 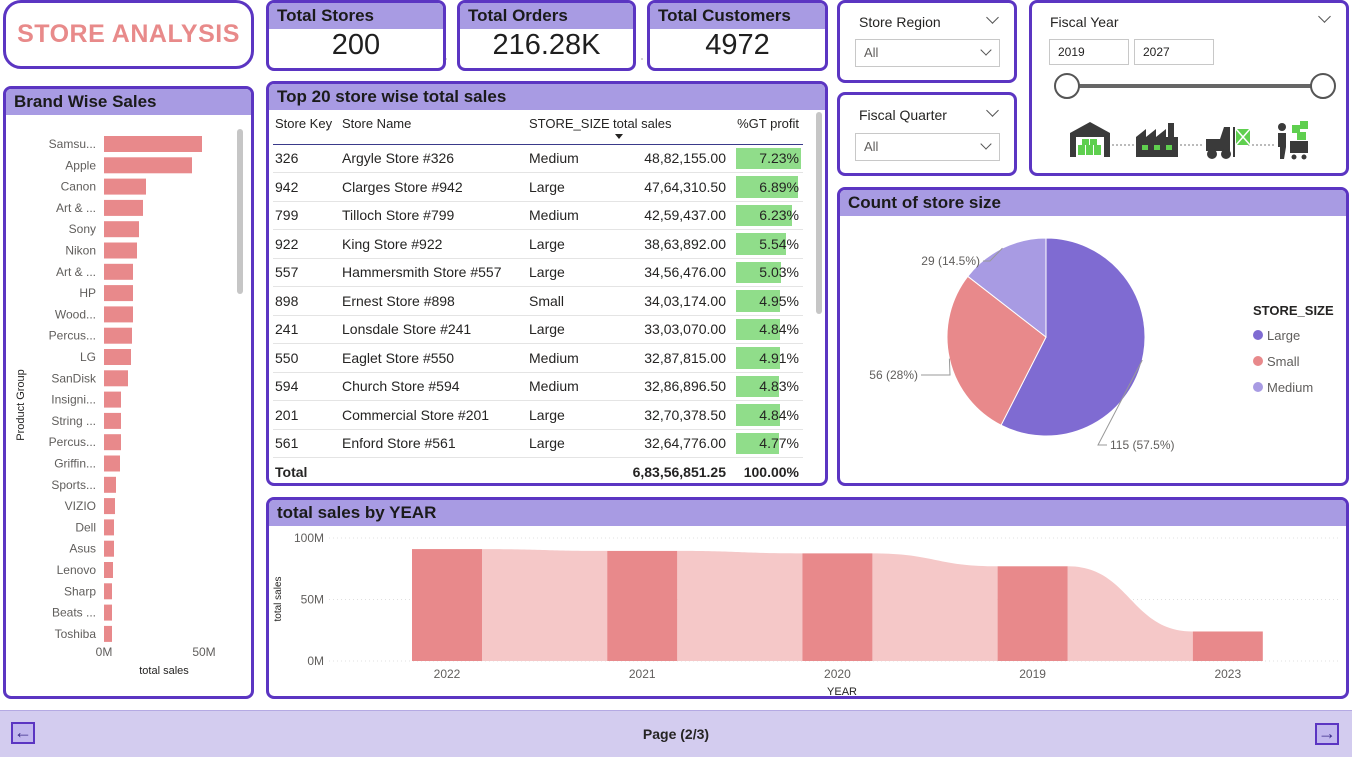 I want to click on kpi-total-orders: Total Orders 216.28K, so click(x=546, y=35).